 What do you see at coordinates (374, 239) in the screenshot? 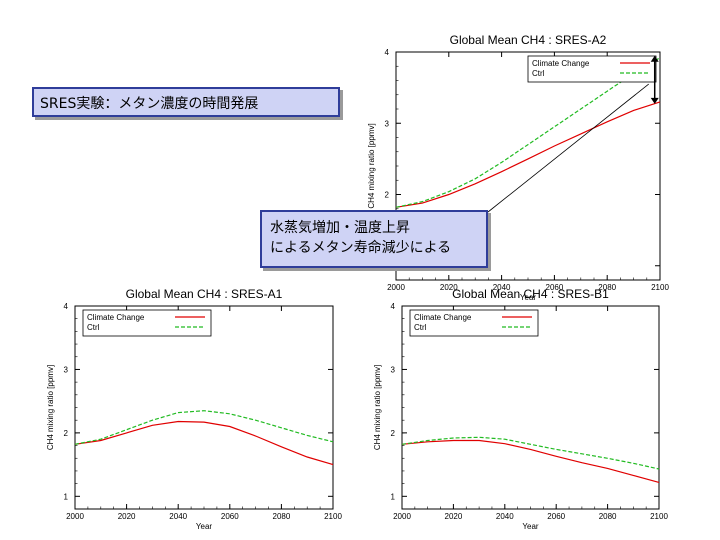
I see `callout-note: 水蒸気増加・温度上昇 によるメタン寿命減少による` at bounding box center [374, 239].